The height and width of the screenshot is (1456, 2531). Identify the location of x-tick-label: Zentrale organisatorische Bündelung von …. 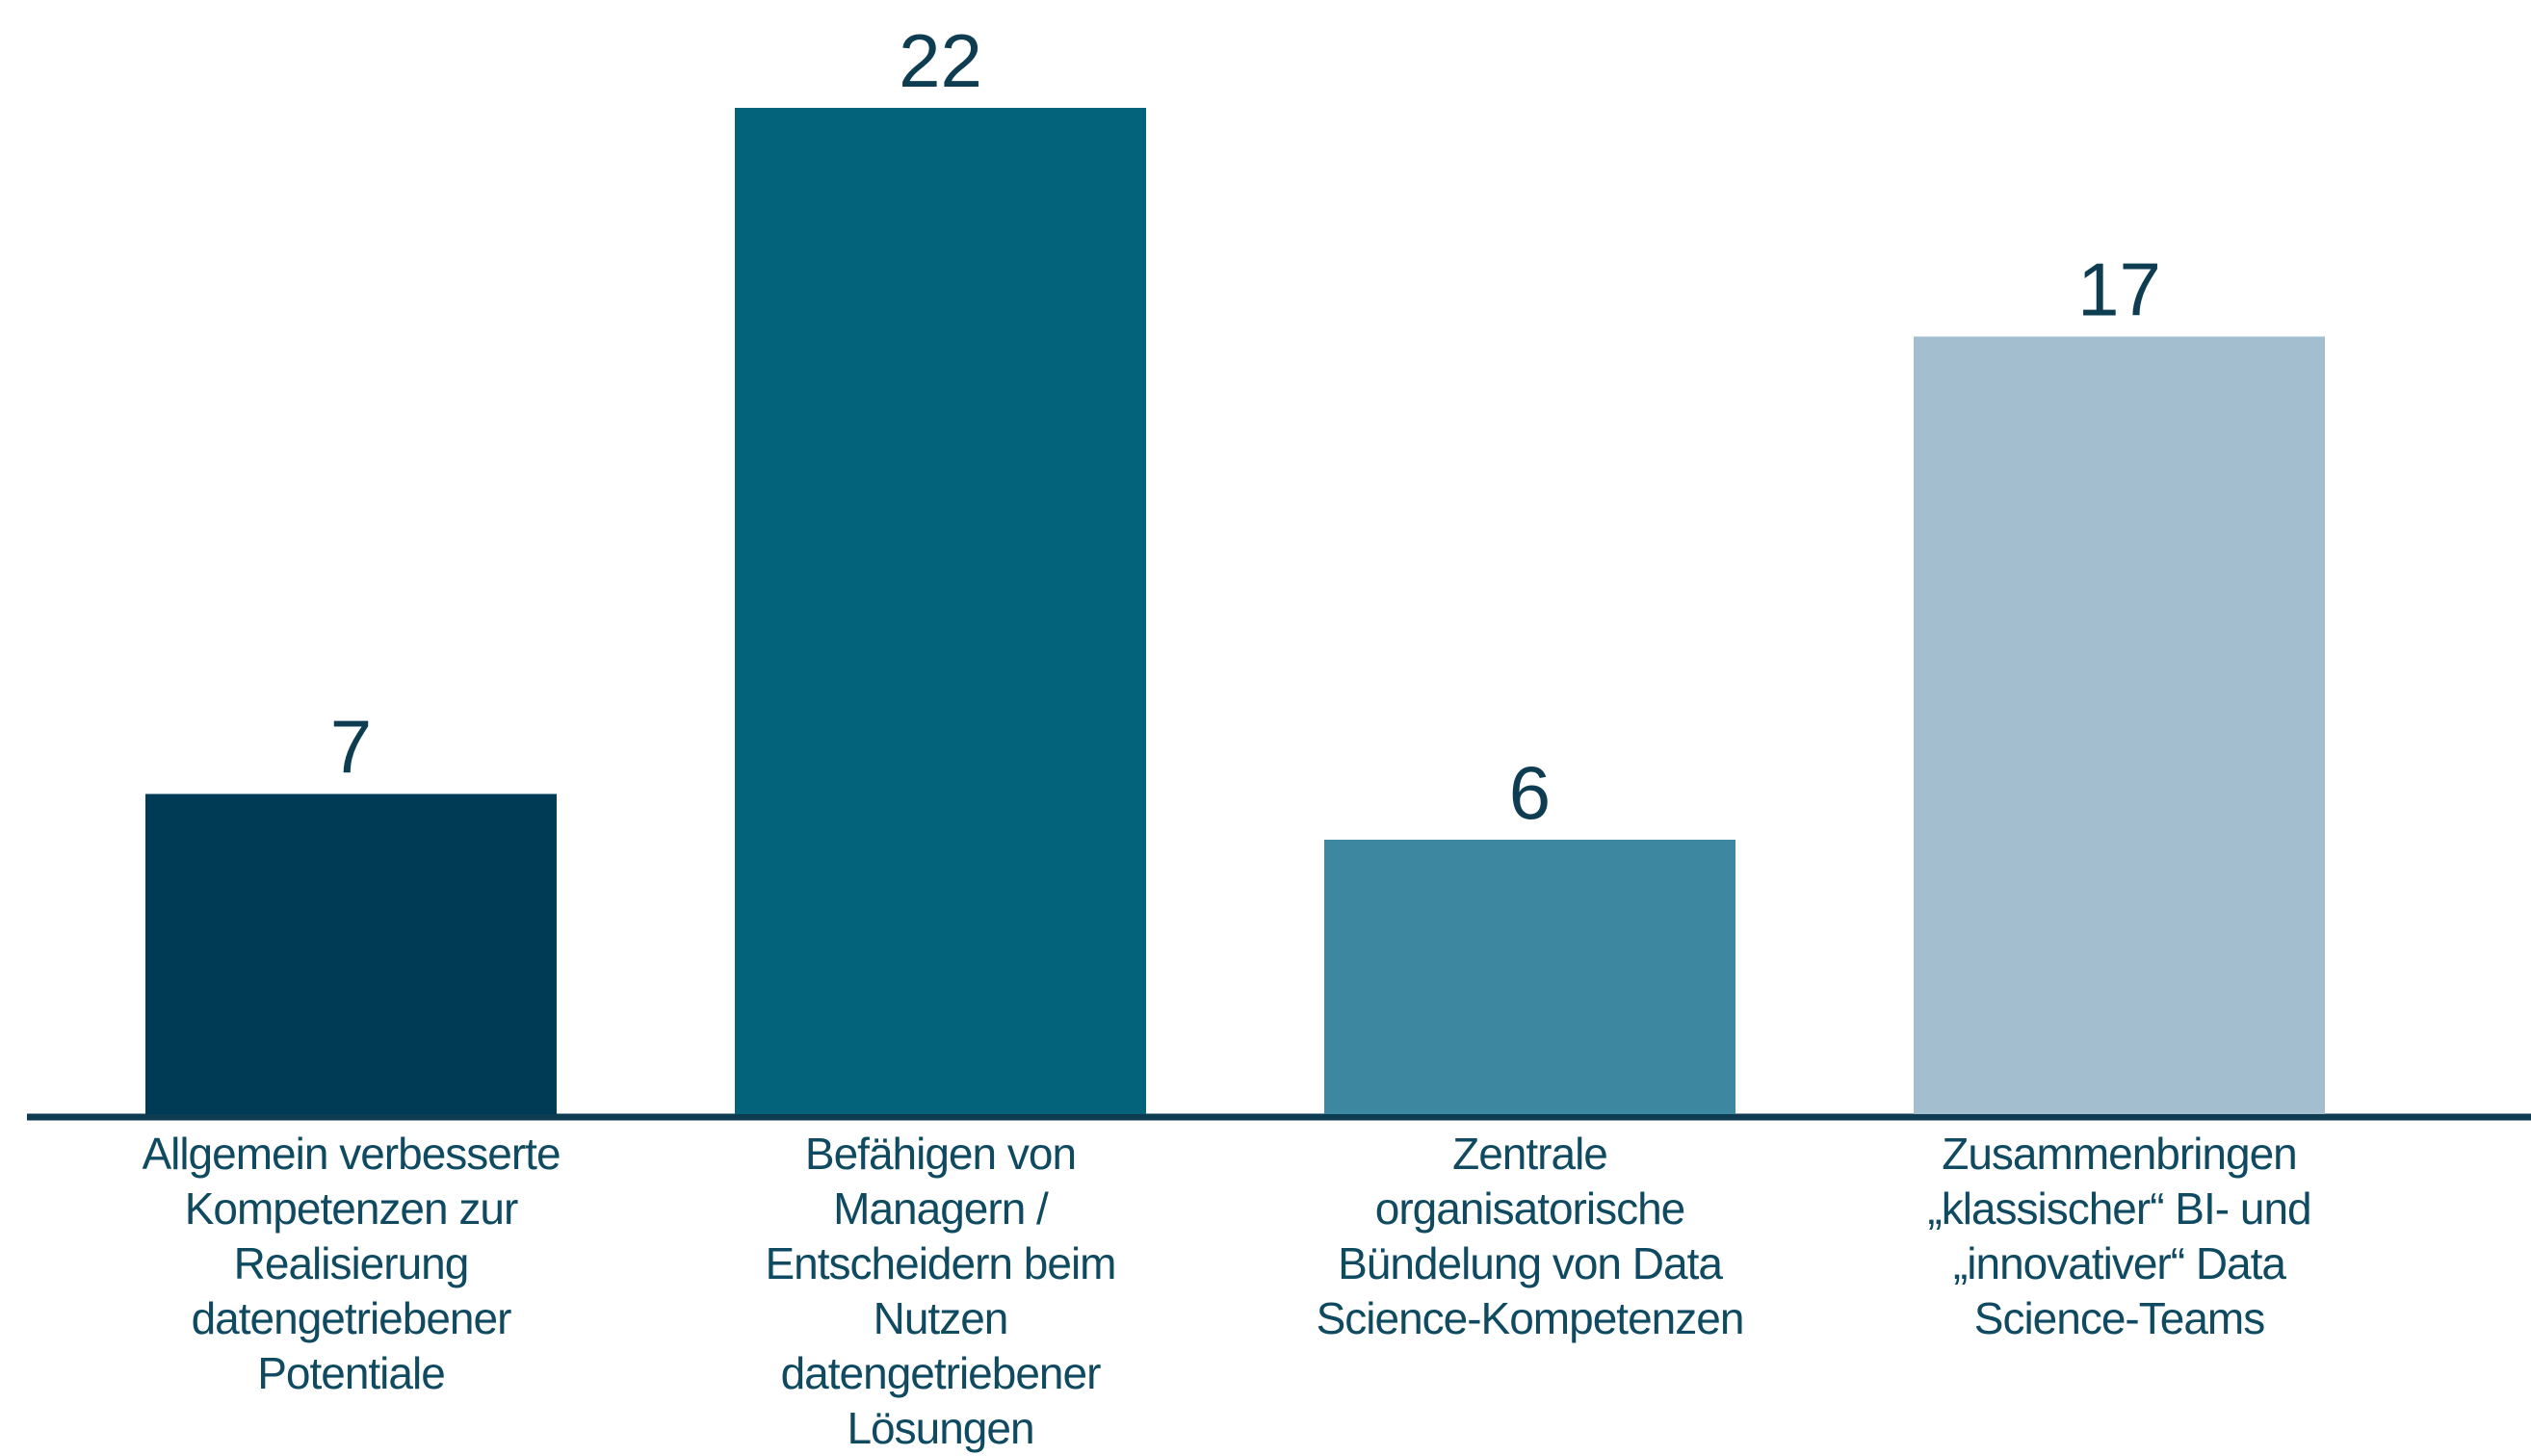
(1530, 1236).